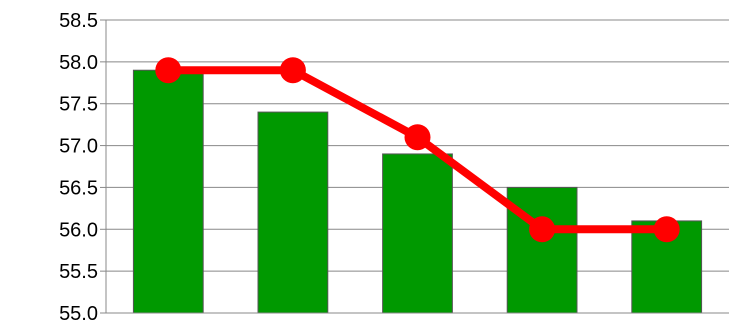 This screenshot has height=323, width=739. I want to click on y-axis-tick-labels: 55.0 55.5 56.0 56.5 57.0 57.5 58.0 58.5, so click(78, 166).